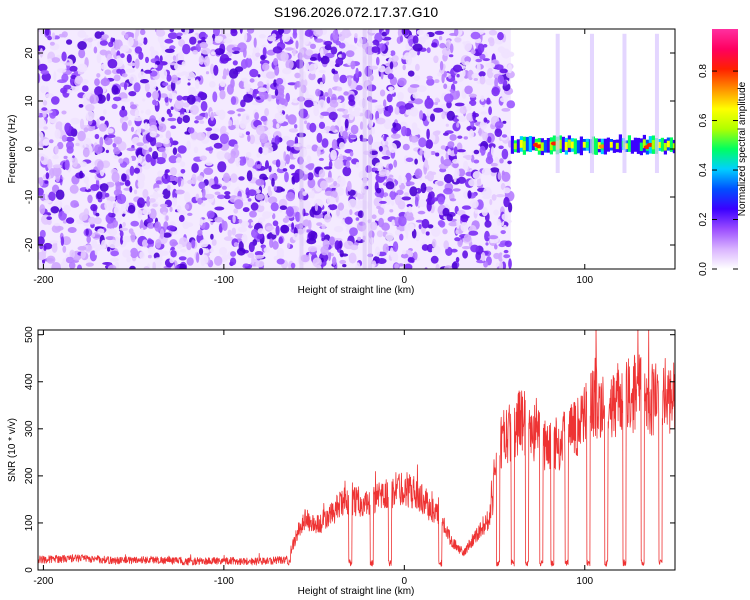 Image resolution: width=750 pixels, height=600 pixels. Describe the element at coordinates (12, 450) in the screenshot. I see `snr-y-axis-label: SNR (10 * v/v)` at that location.